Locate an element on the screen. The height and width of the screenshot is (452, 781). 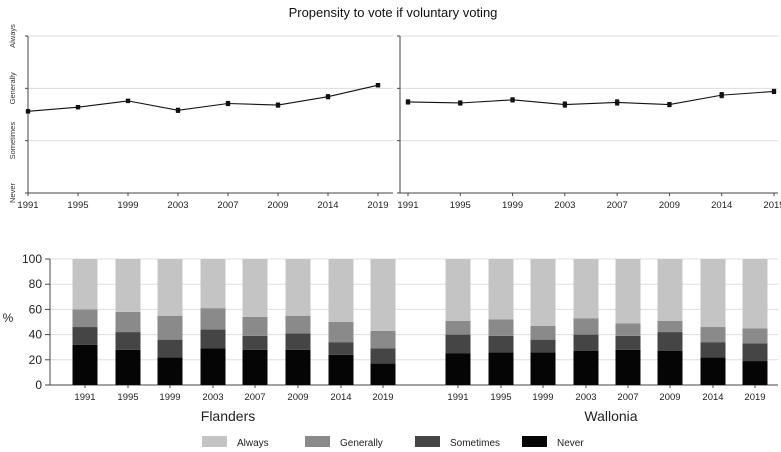
chart-title: Propensity to vote if voluntary voting is located at coordinates (393, 12).